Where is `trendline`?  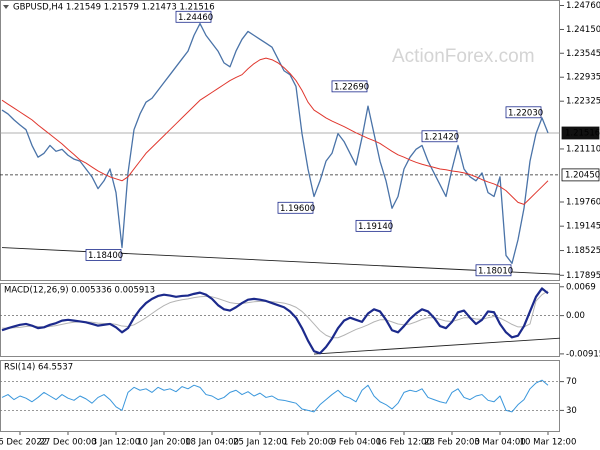
trendline is located at coordinates (437, 346).